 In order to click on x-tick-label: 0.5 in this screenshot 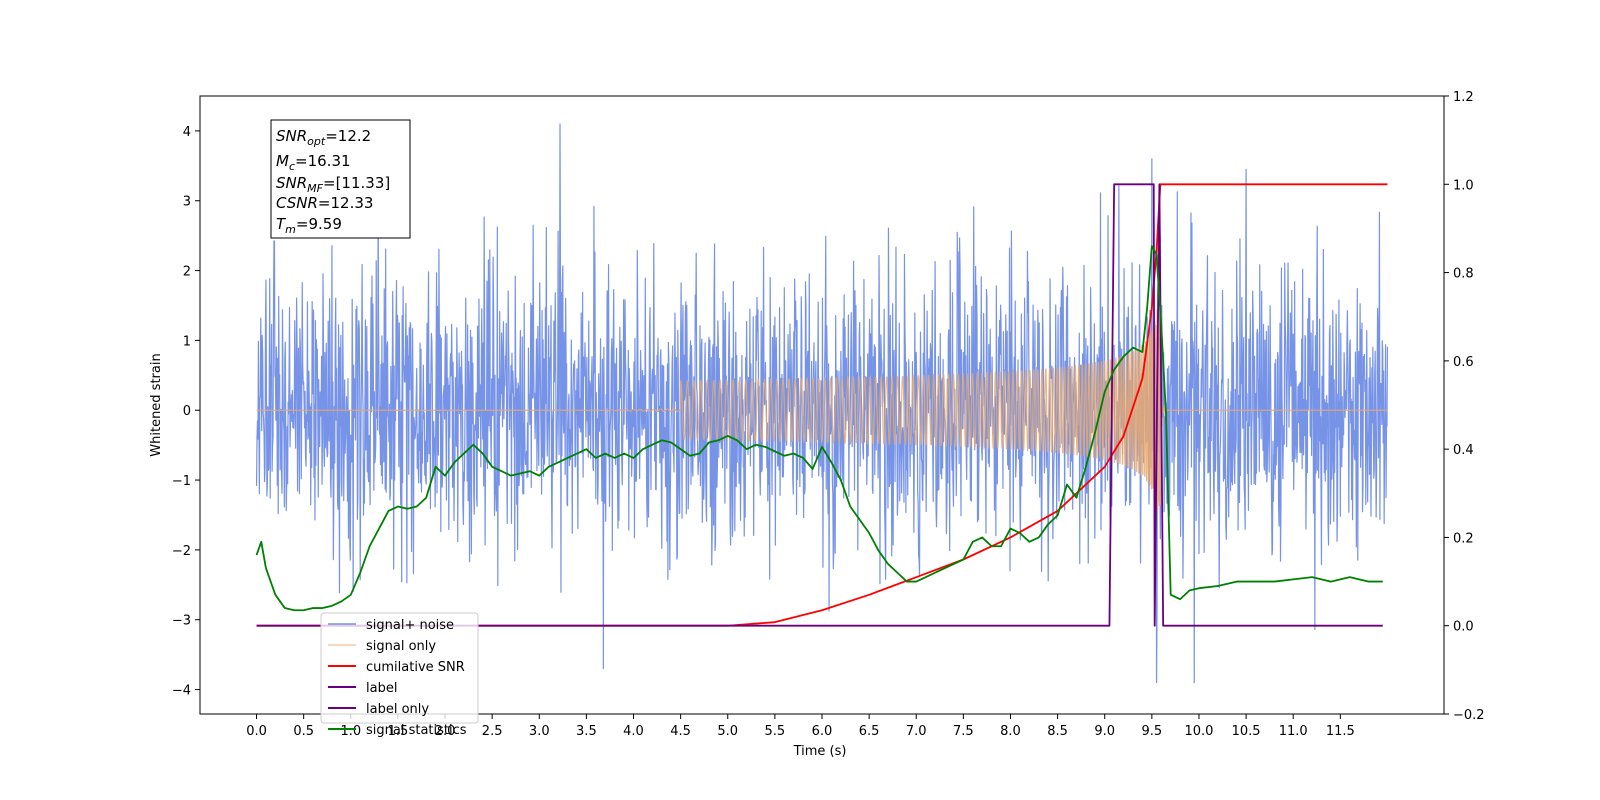, I will do `click(303, 731)`.